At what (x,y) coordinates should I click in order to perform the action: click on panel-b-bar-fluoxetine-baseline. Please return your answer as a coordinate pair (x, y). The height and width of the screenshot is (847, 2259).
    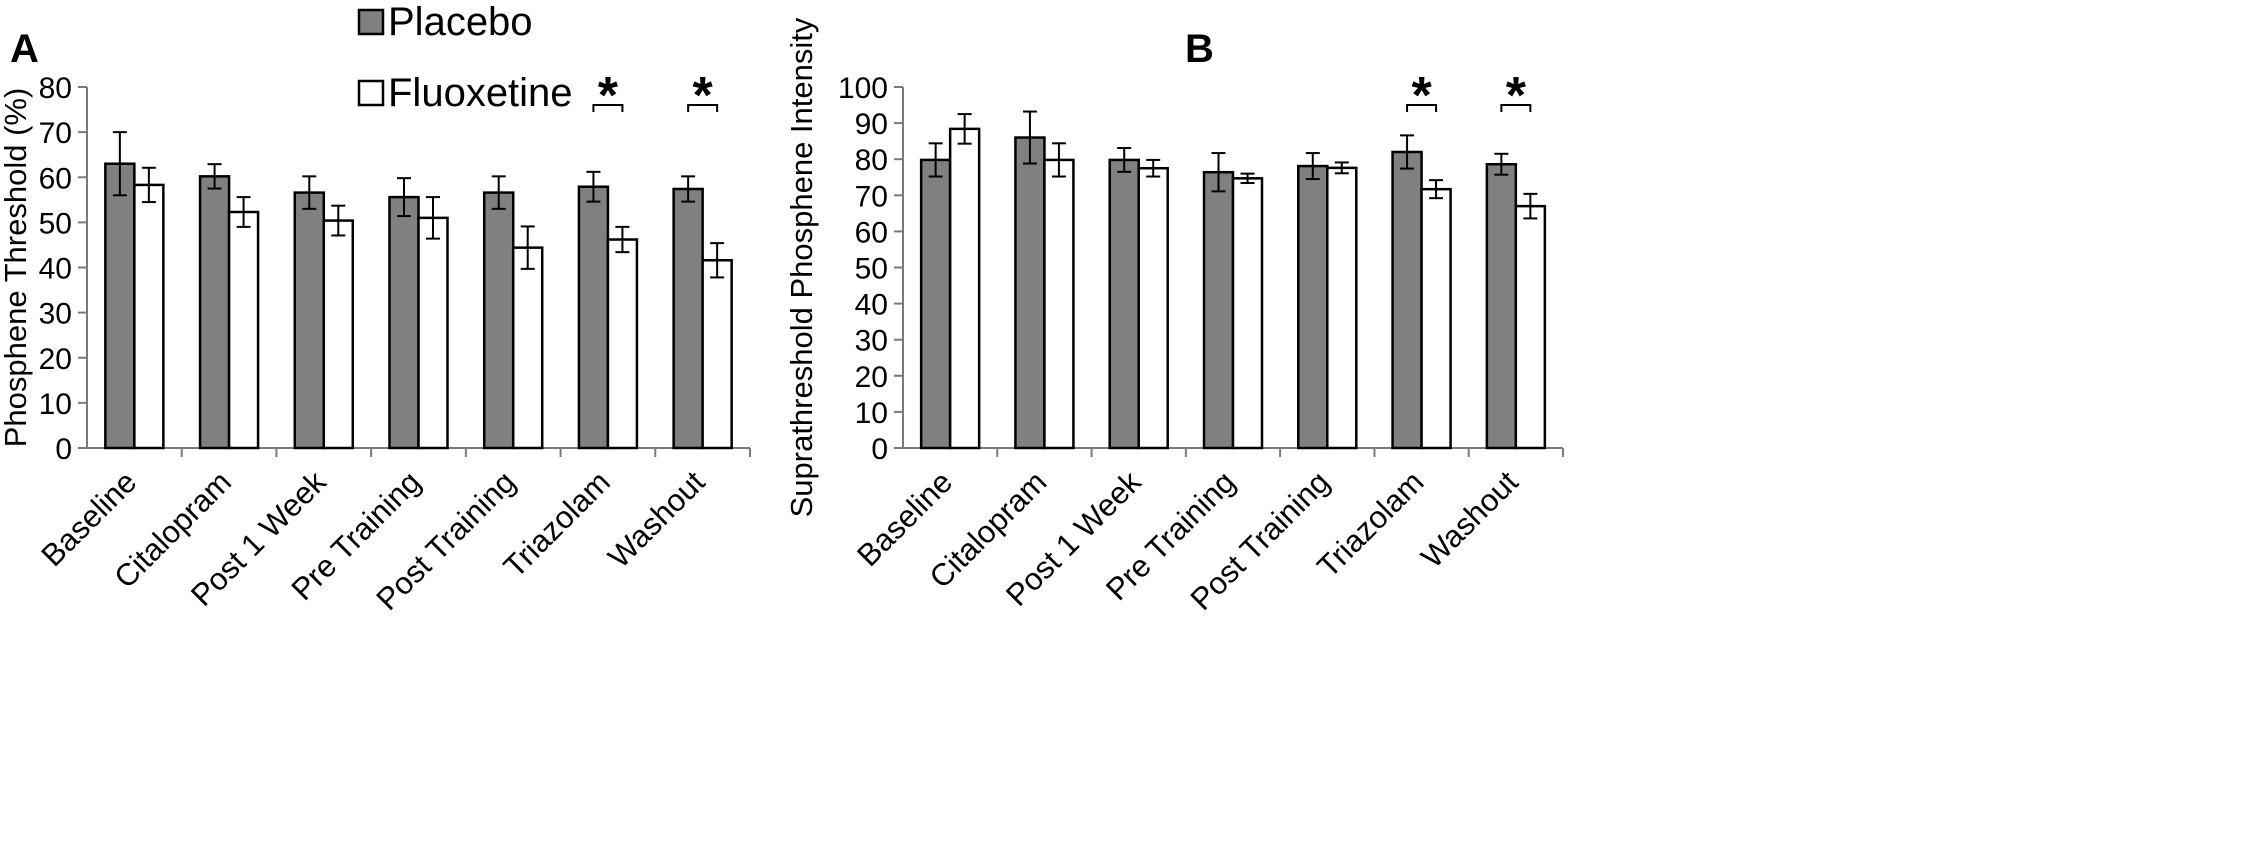
    Looking at the image, I should click on (964, 288).